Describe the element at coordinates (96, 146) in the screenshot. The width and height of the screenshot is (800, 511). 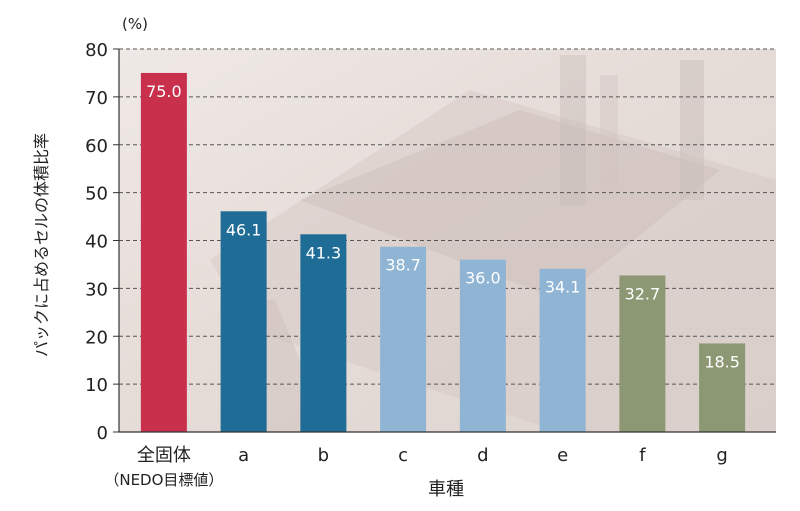
I see `y-tick-label: 60` at that location.